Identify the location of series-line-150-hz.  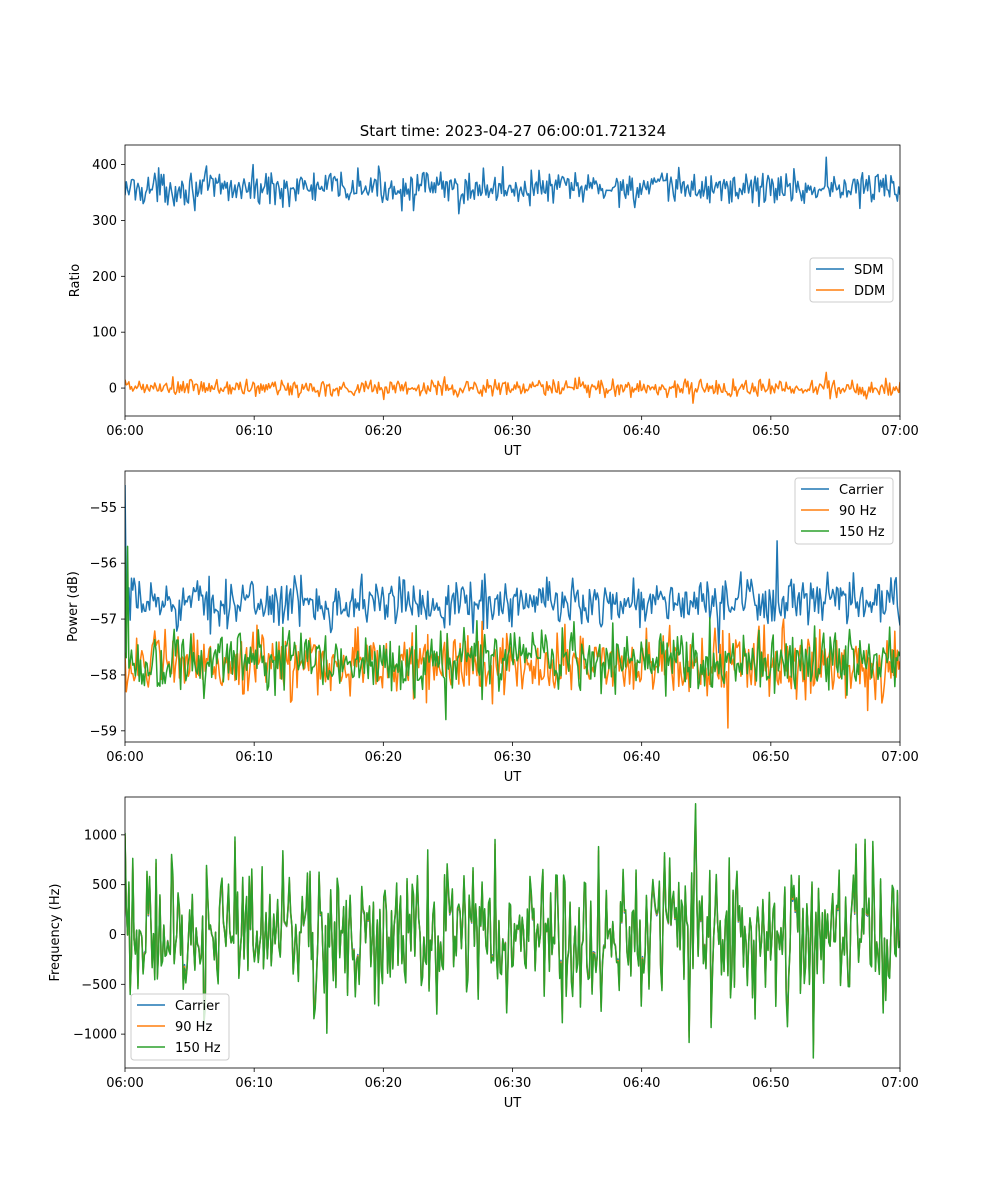
(512, 633).